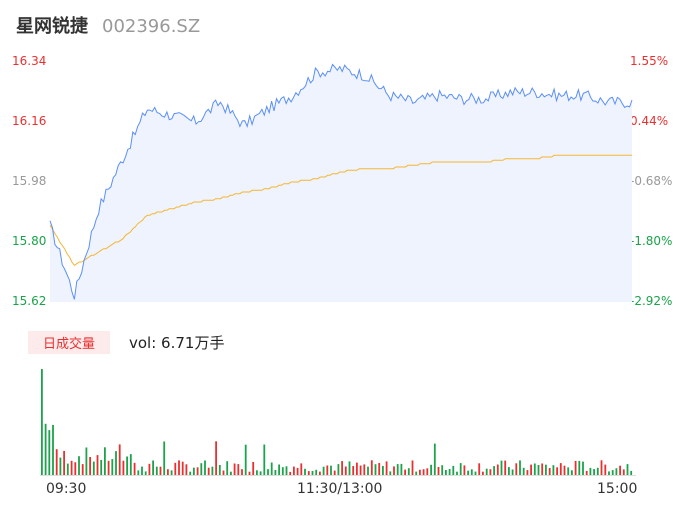 The height and width of the screenshot is (524, 686). Describe the element at coordinates (340, 489) in the screenshot. I see `time-label-midday: 11:30/13:00` at that location.